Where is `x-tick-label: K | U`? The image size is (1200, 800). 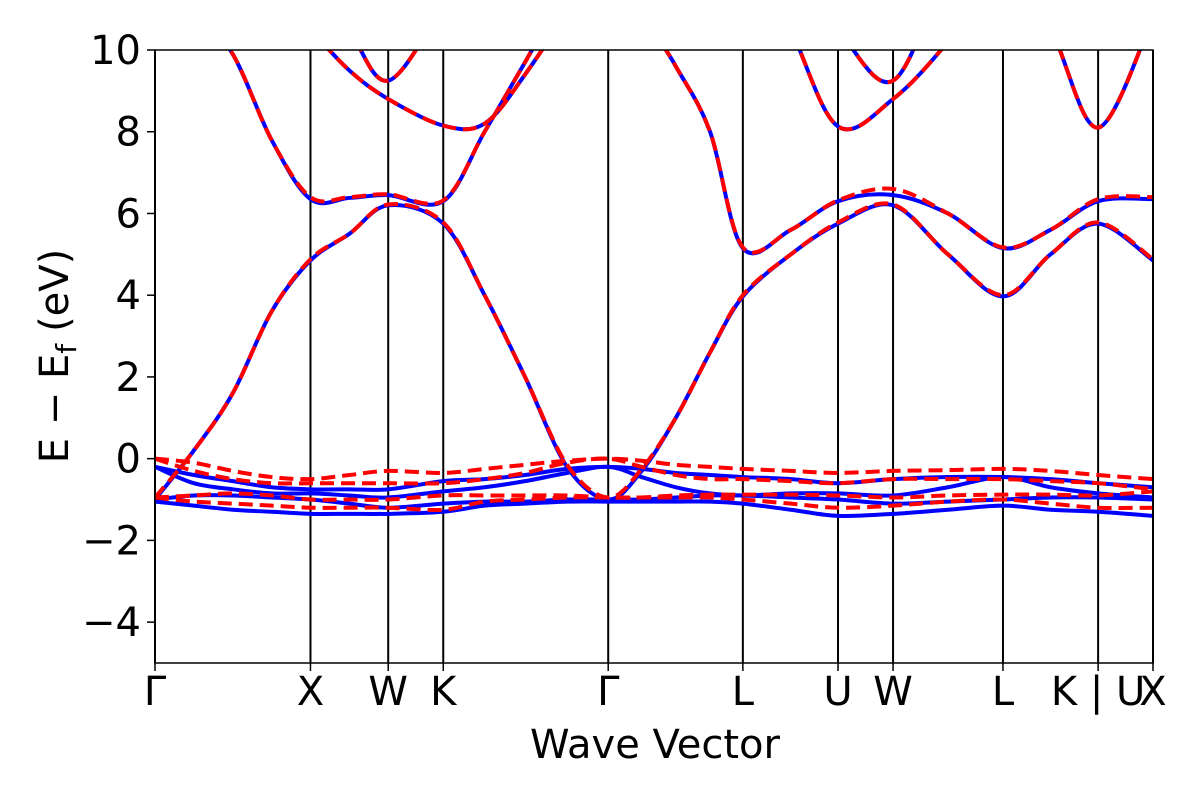 x-tick-label: K | U is located at coordinates (1098, 692).